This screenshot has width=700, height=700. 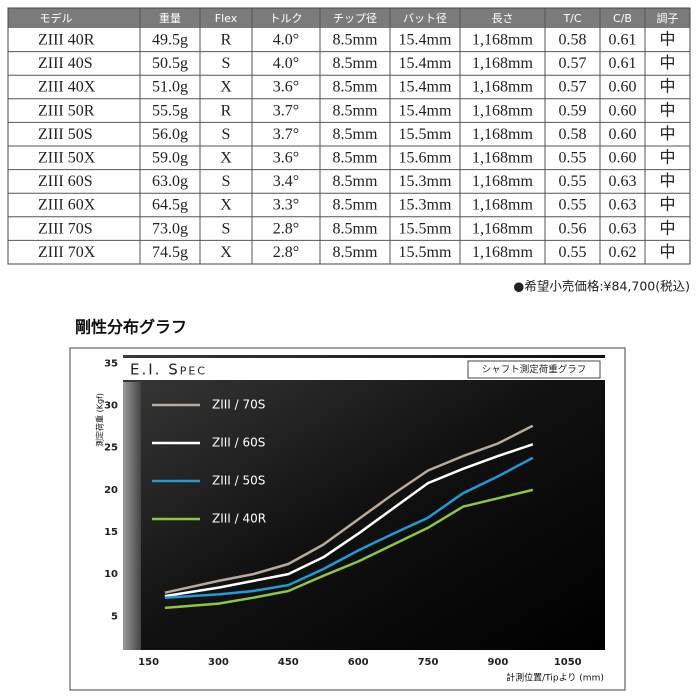 What do you see at coordinates (111, 532) in the screenshot?
I see `y-tick-label: 15` at bounding box center [111, 532].